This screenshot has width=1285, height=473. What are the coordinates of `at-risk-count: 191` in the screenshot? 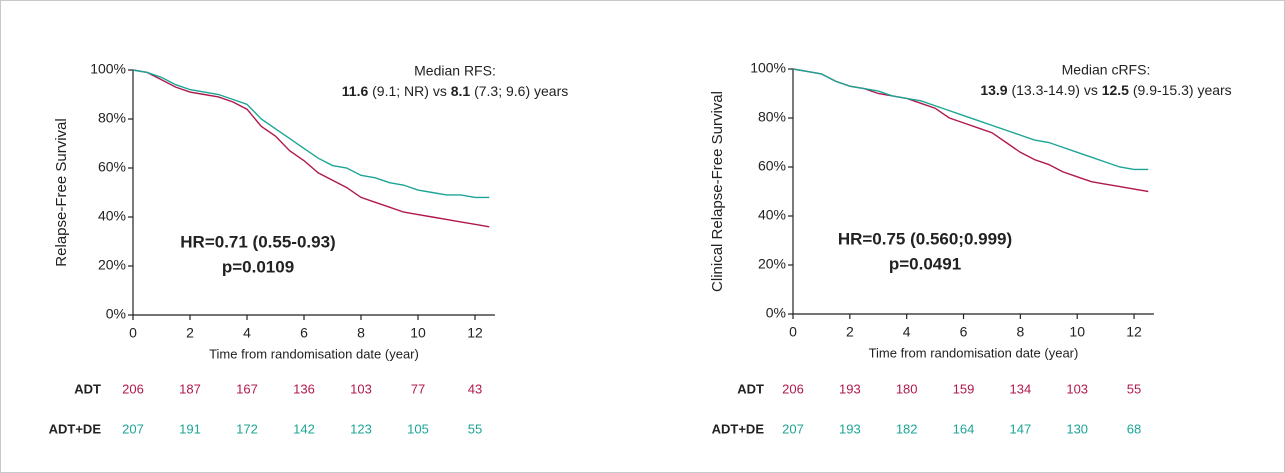 It's located at (190, 428).